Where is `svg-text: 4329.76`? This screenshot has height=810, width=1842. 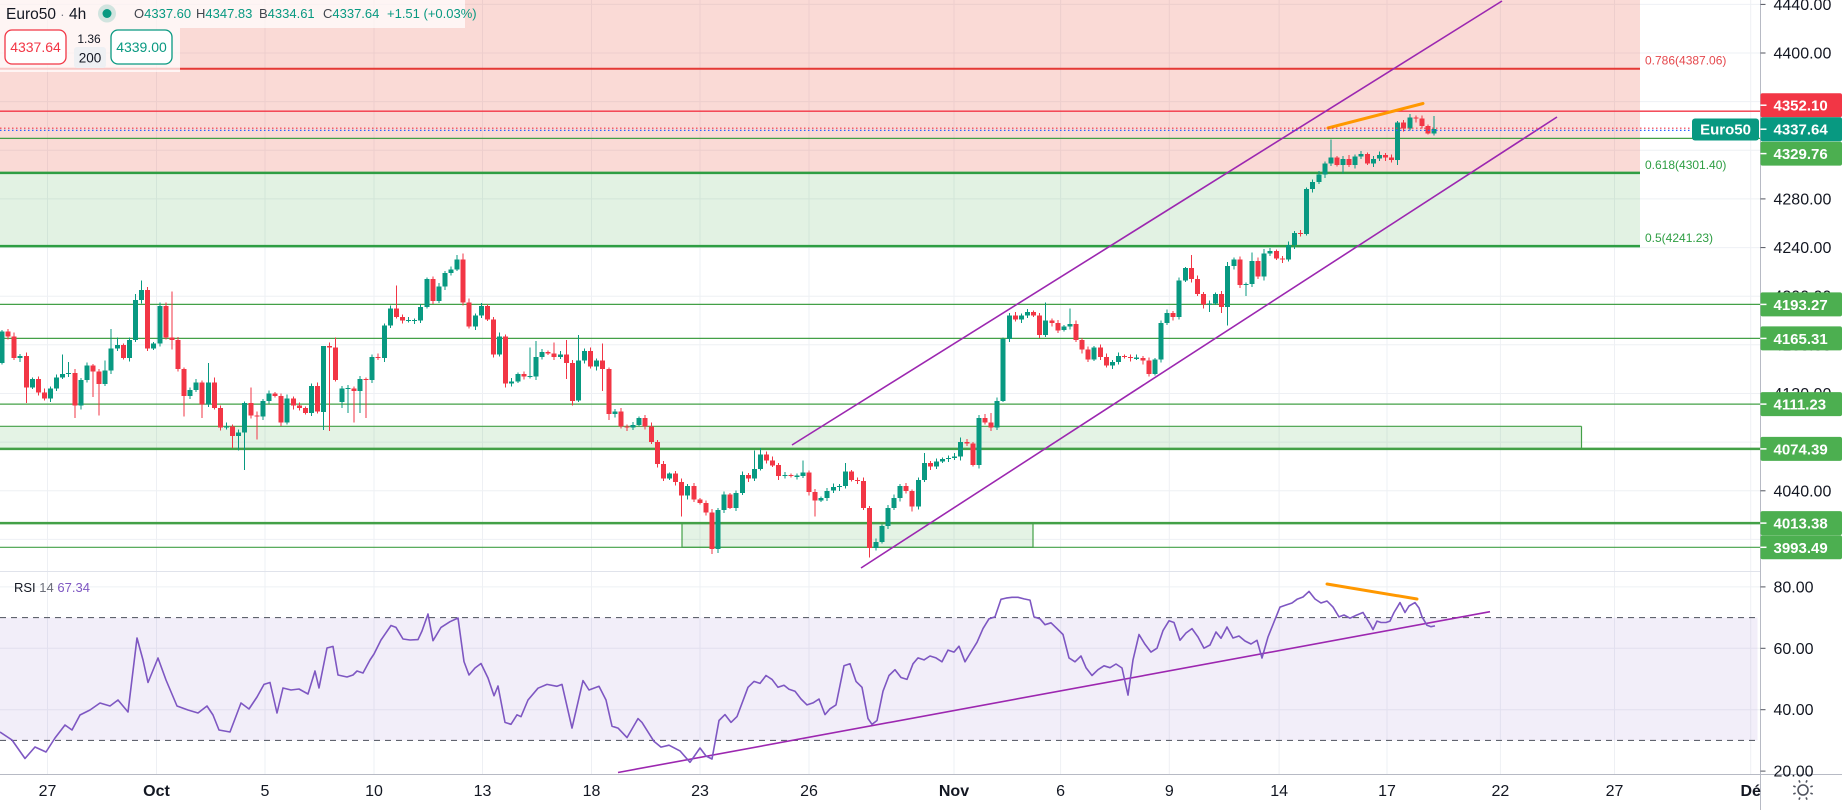 svg-text: 4329.76 is located at coordinates (1801, 154).